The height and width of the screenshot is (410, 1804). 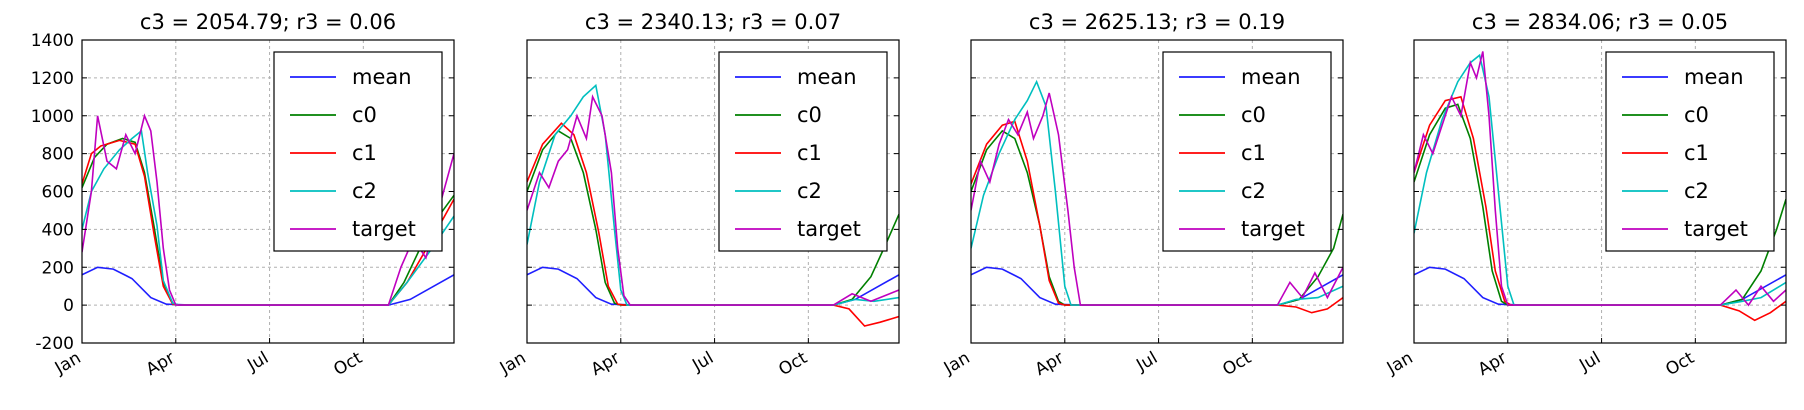 I want to click on y-tick-label: 800, so click(x=58, y=155).